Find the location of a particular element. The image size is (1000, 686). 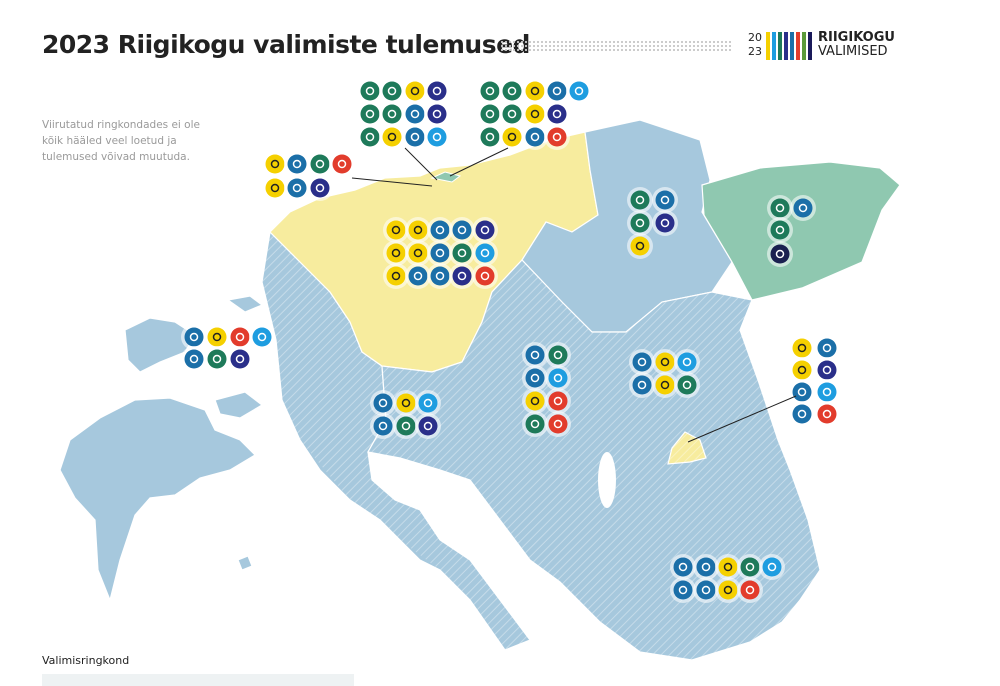

saaremaa is located at coordinates (157, 499).